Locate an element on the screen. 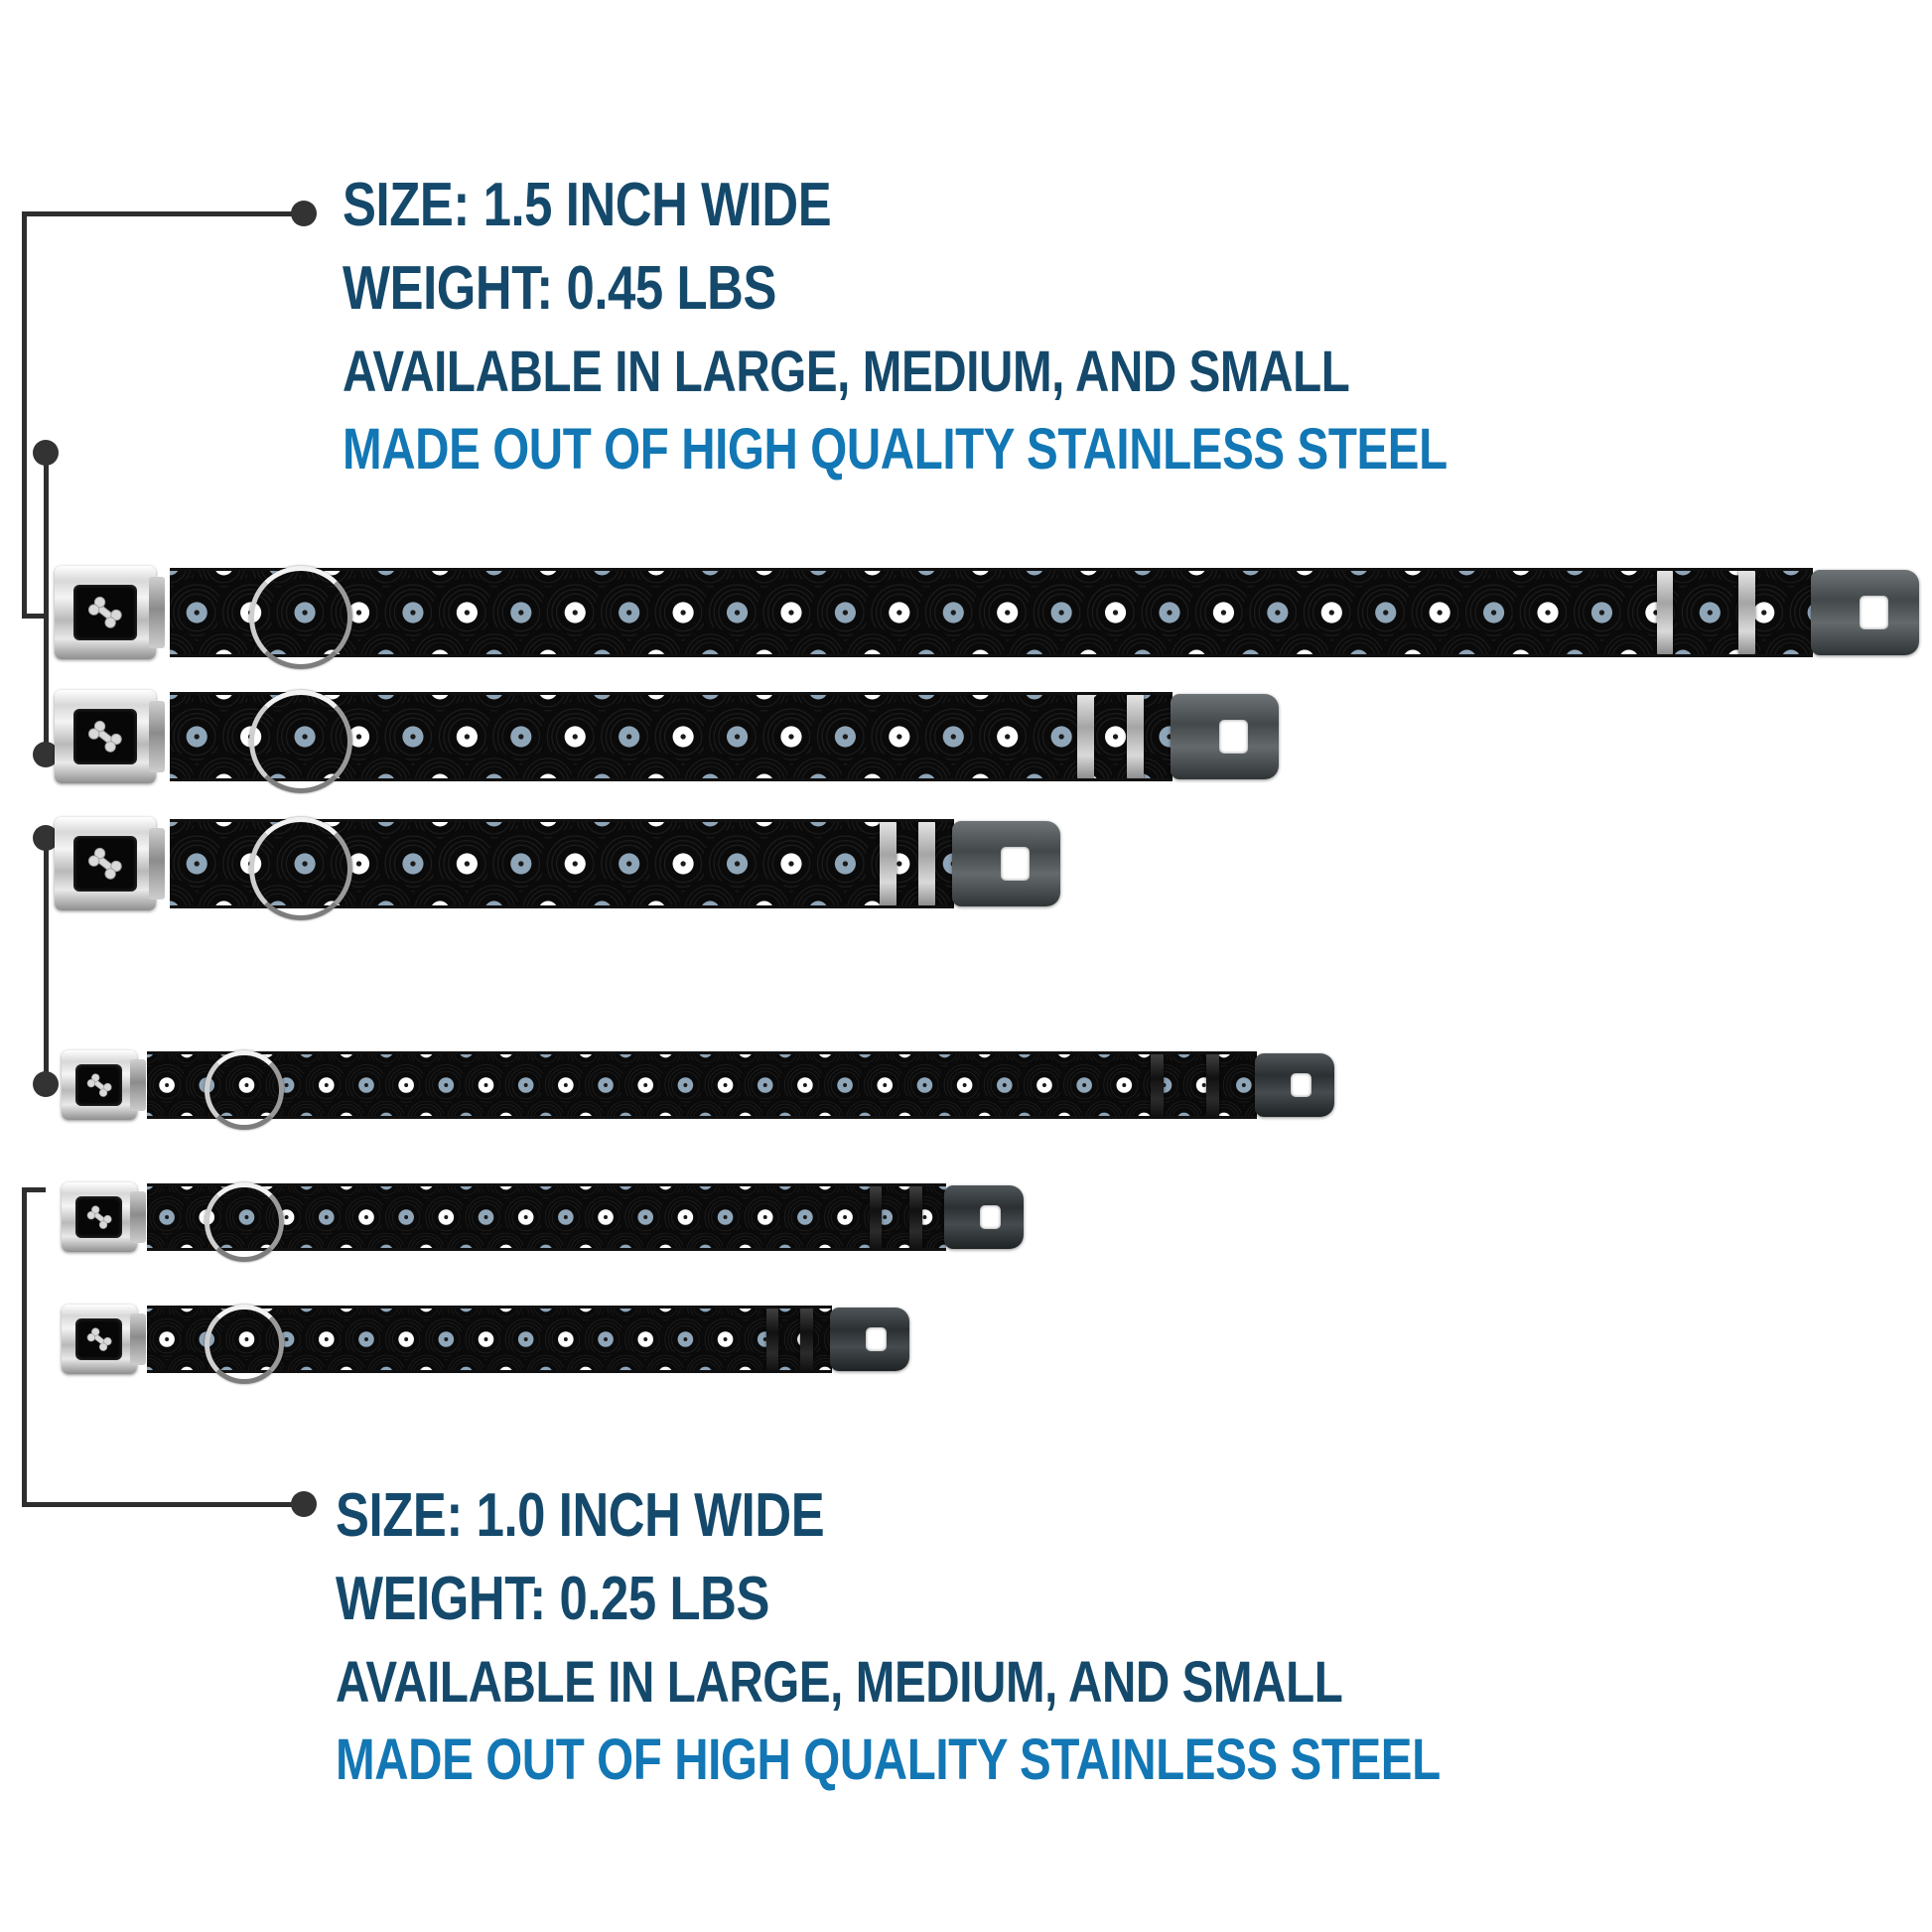 This screenshot has width=1932, height=1932. bracket-dot-bottom-small is located at coordinates (46, 1084).